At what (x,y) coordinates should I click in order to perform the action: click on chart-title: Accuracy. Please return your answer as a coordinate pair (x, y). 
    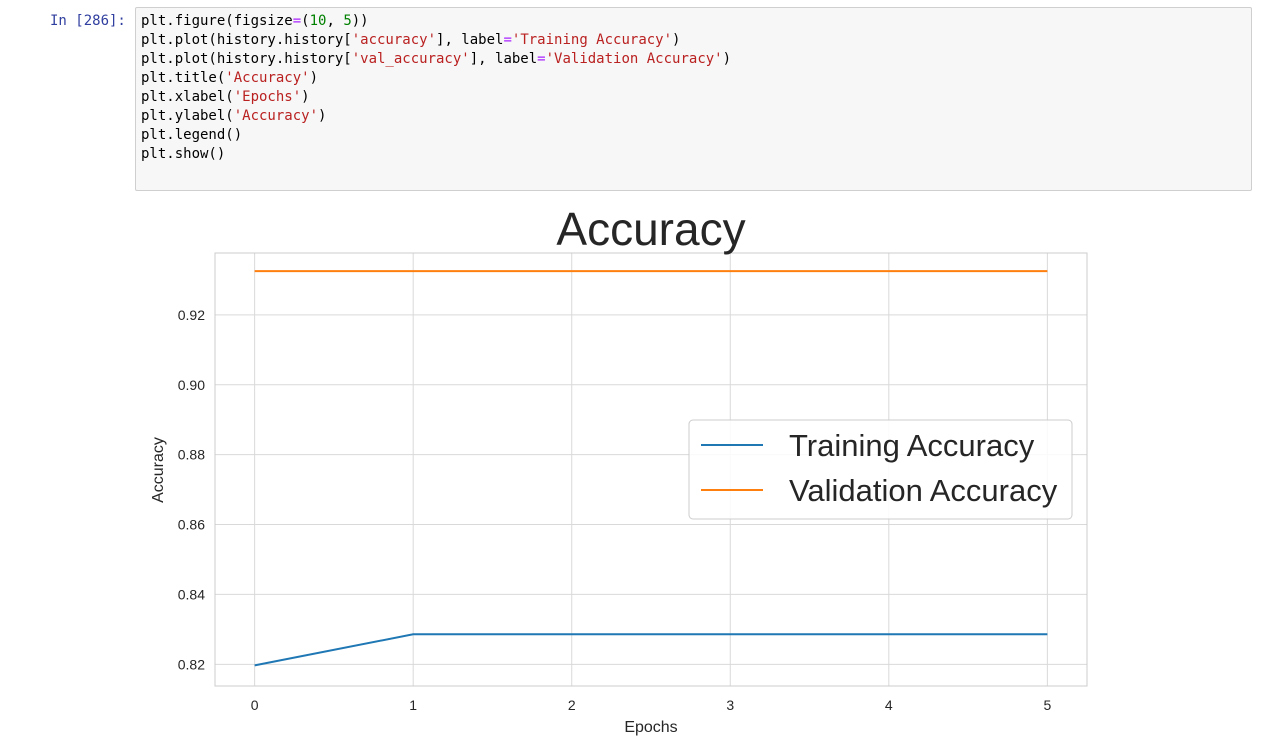
    Looking at the image, I should click on (650, 229).